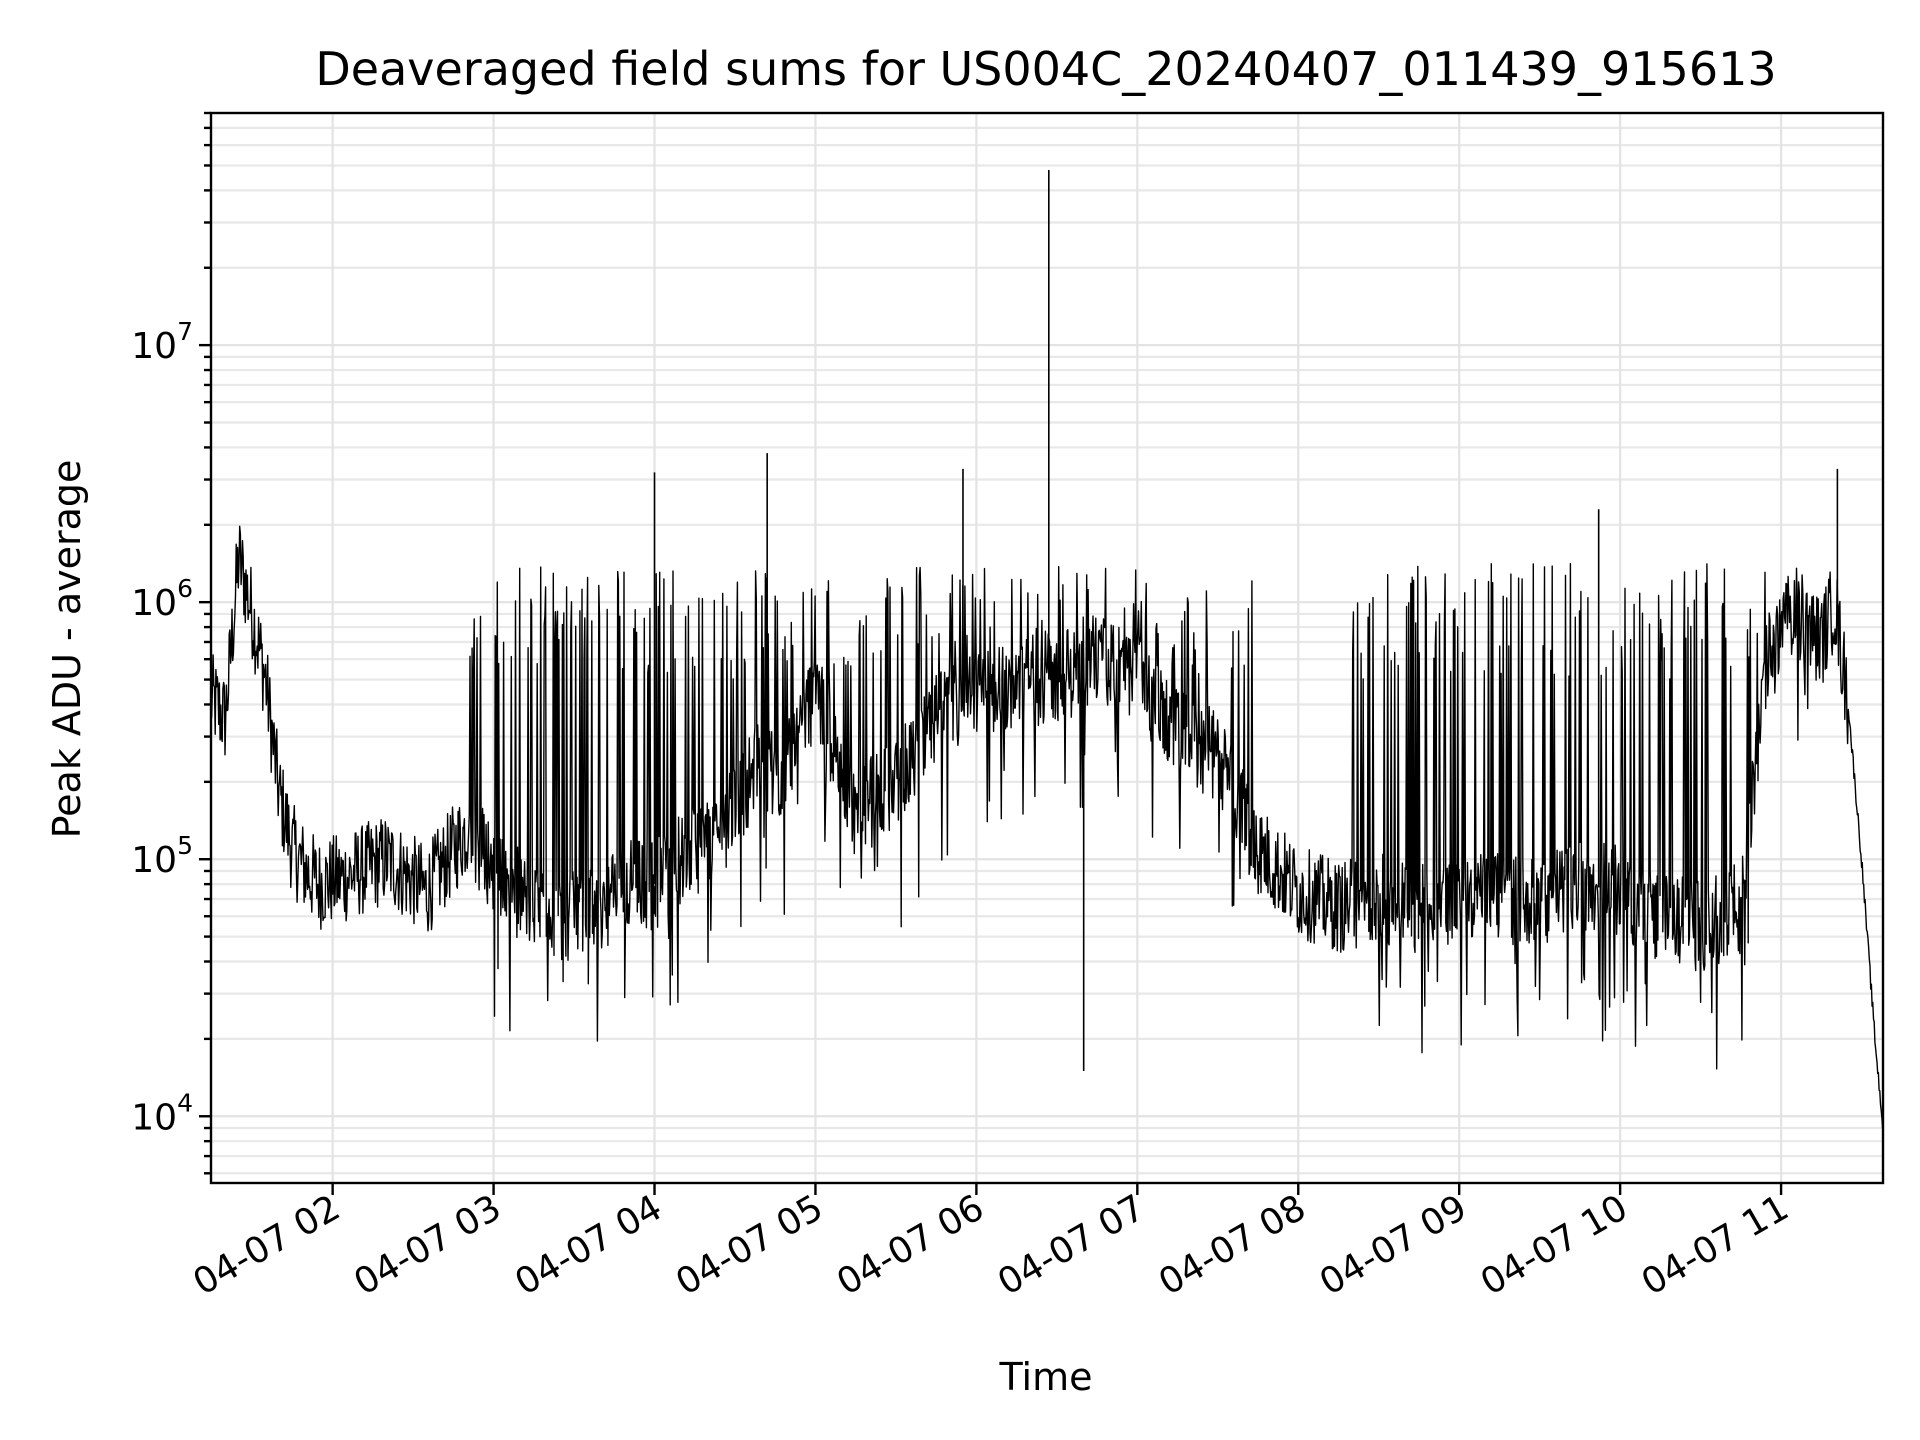 The height and width of the screenshot is (1440, 1920). I want to click on x-tick-label: 04-07 11, so click(1715, 1245).